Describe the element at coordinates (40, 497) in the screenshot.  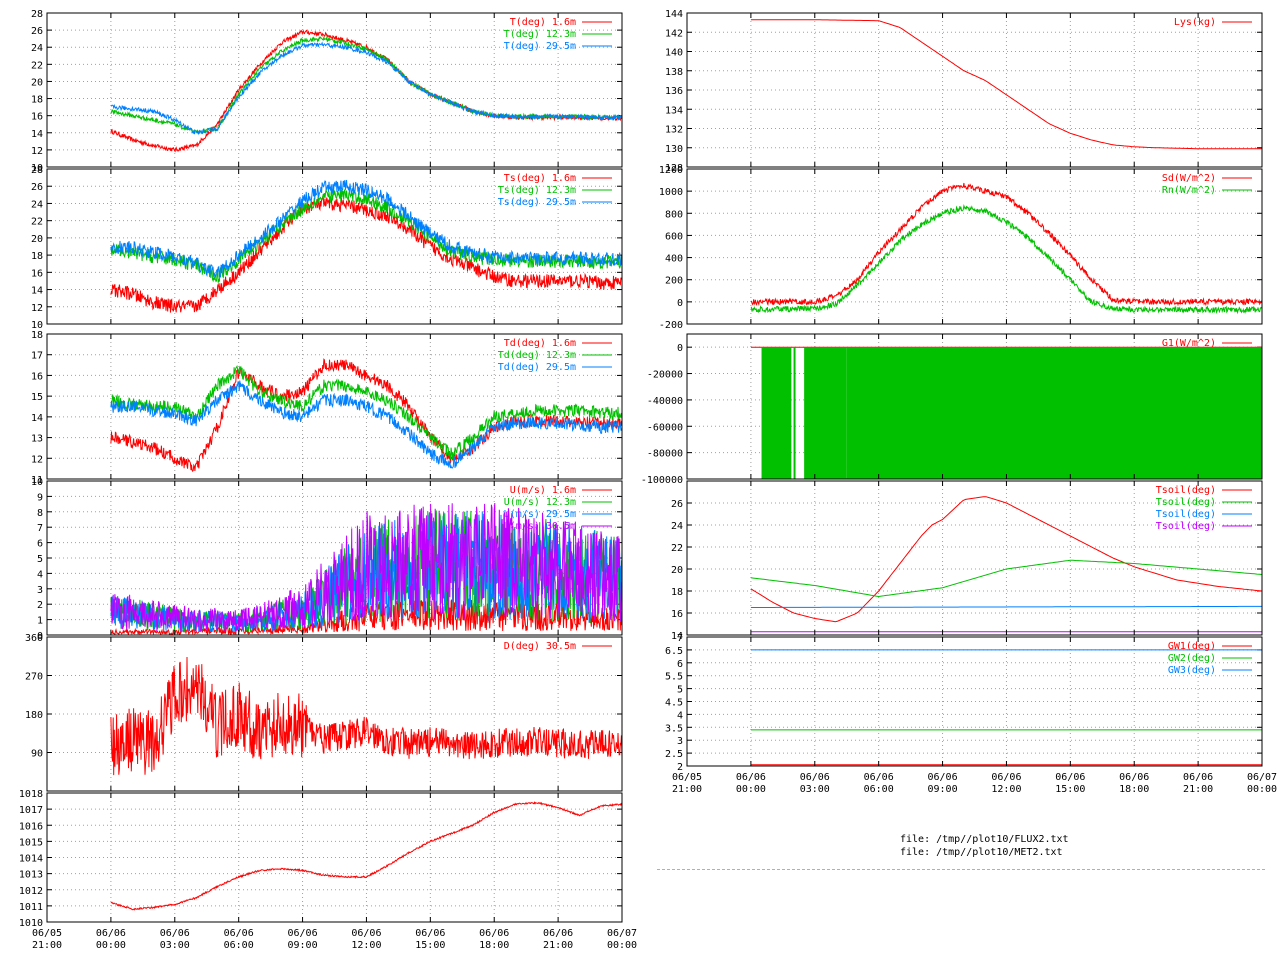
I see `y-tick-label: 9` at that location.